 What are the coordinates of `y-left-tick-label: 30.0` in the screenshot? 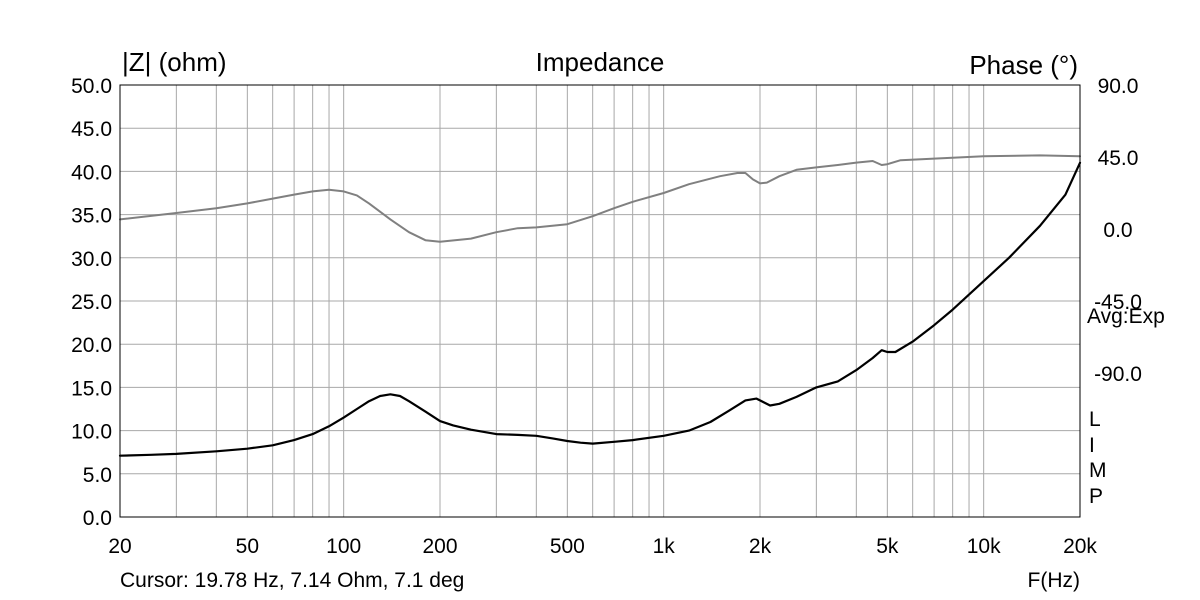 It's located at (91, 259).